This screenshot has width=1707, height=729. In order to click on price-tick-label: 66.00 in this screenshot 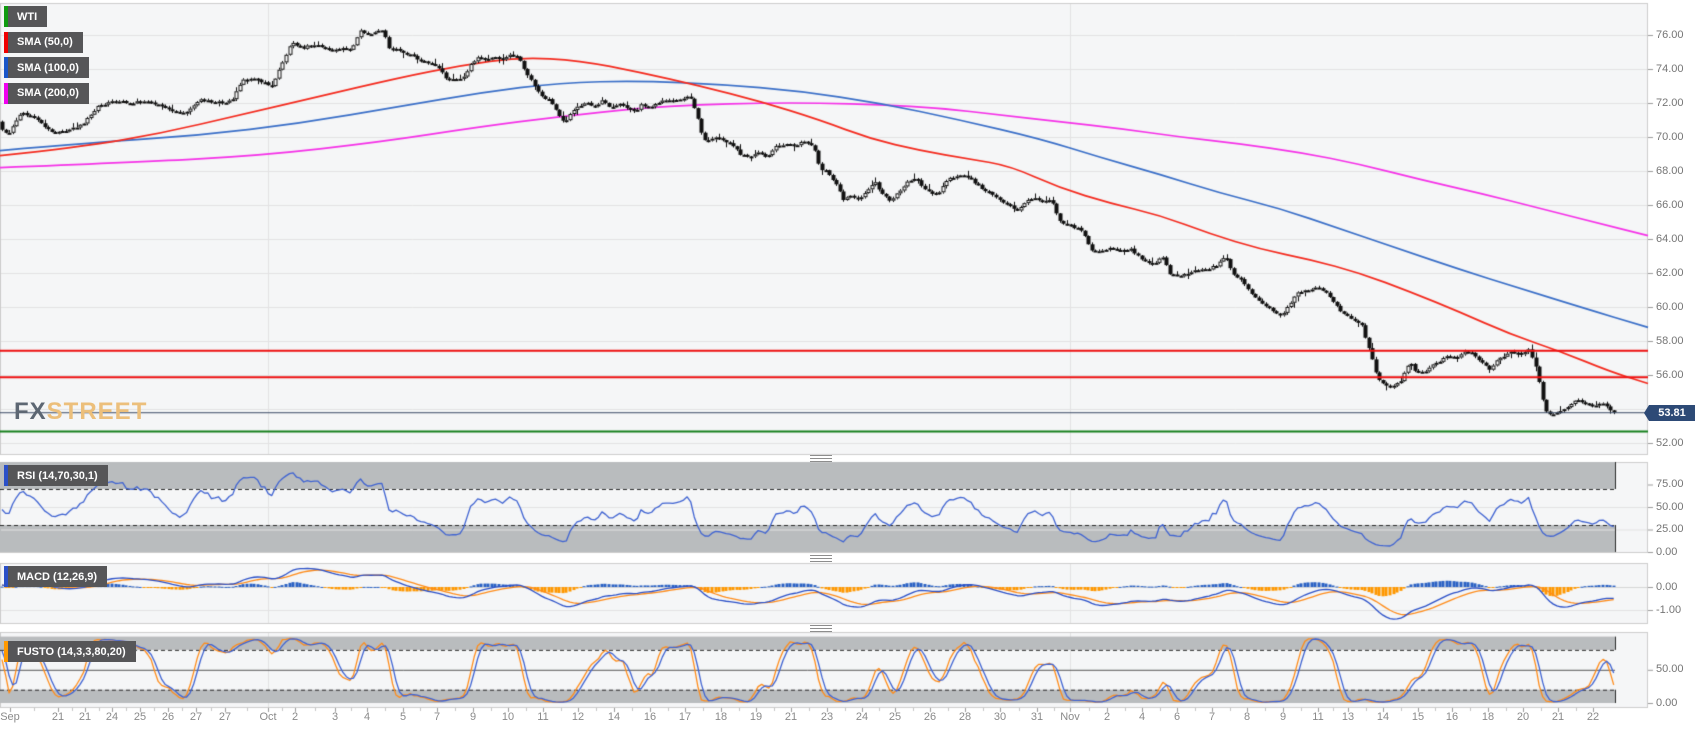, I will do `click(1670, 204)`.